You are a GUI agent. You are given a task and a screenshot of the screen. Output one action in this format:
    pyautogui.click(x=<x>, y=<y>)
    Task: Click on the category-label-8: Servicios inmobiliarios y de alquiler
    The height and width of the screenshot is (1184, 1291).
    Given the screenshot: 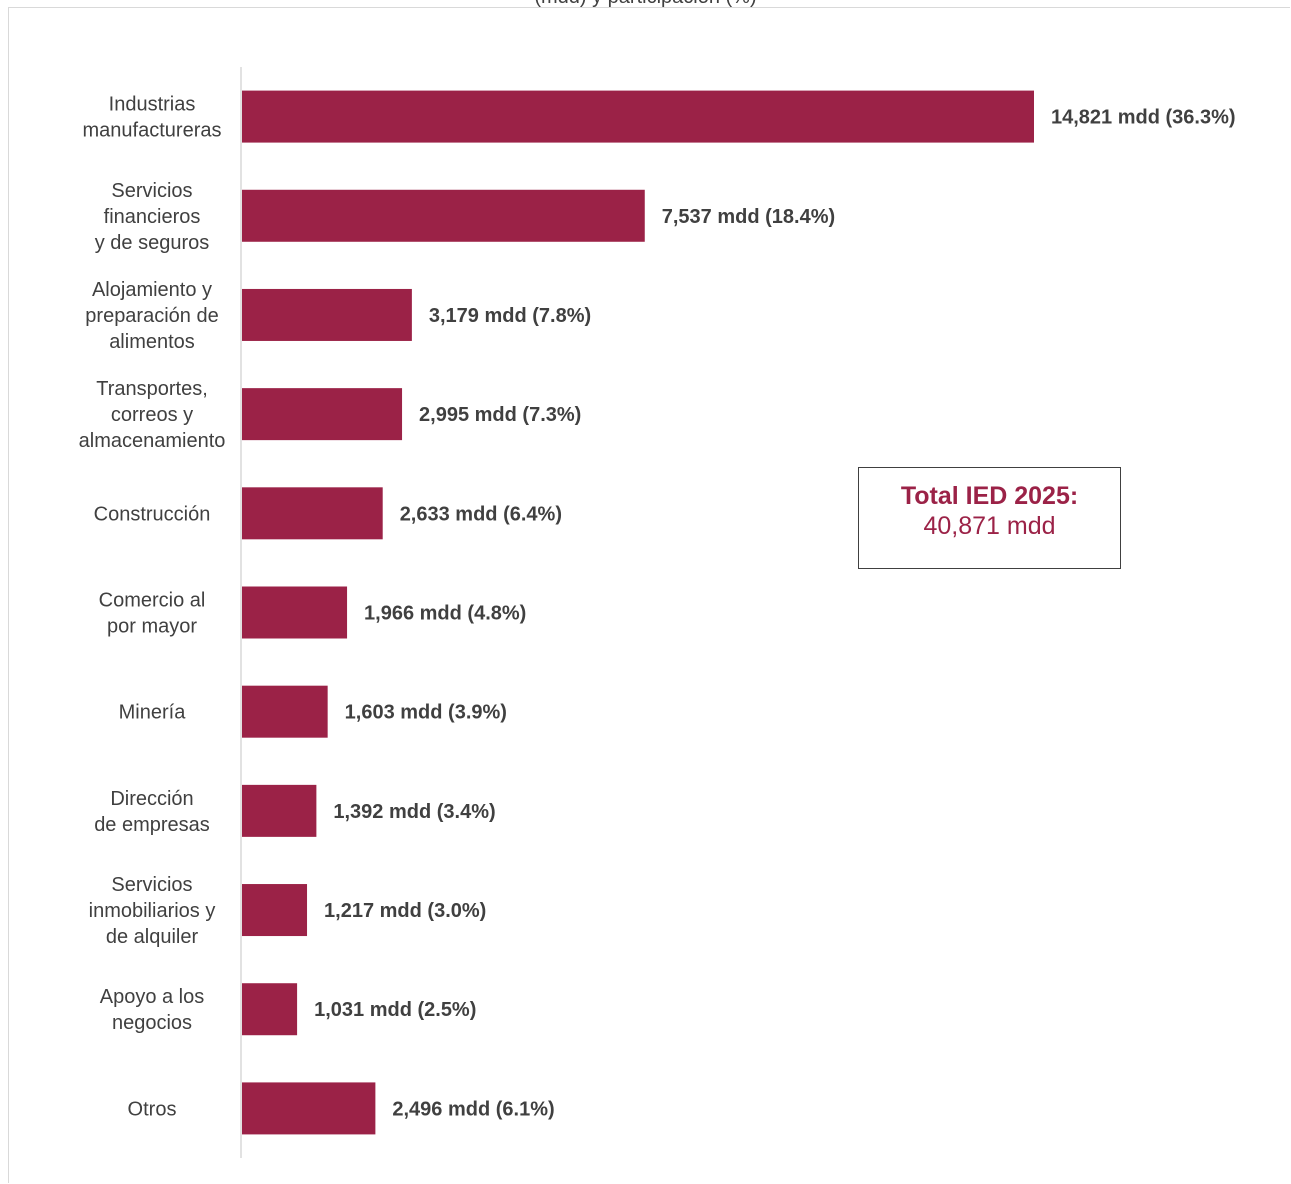 What is the action you would take?
    pyautogui.click(x=152, y=911)
    